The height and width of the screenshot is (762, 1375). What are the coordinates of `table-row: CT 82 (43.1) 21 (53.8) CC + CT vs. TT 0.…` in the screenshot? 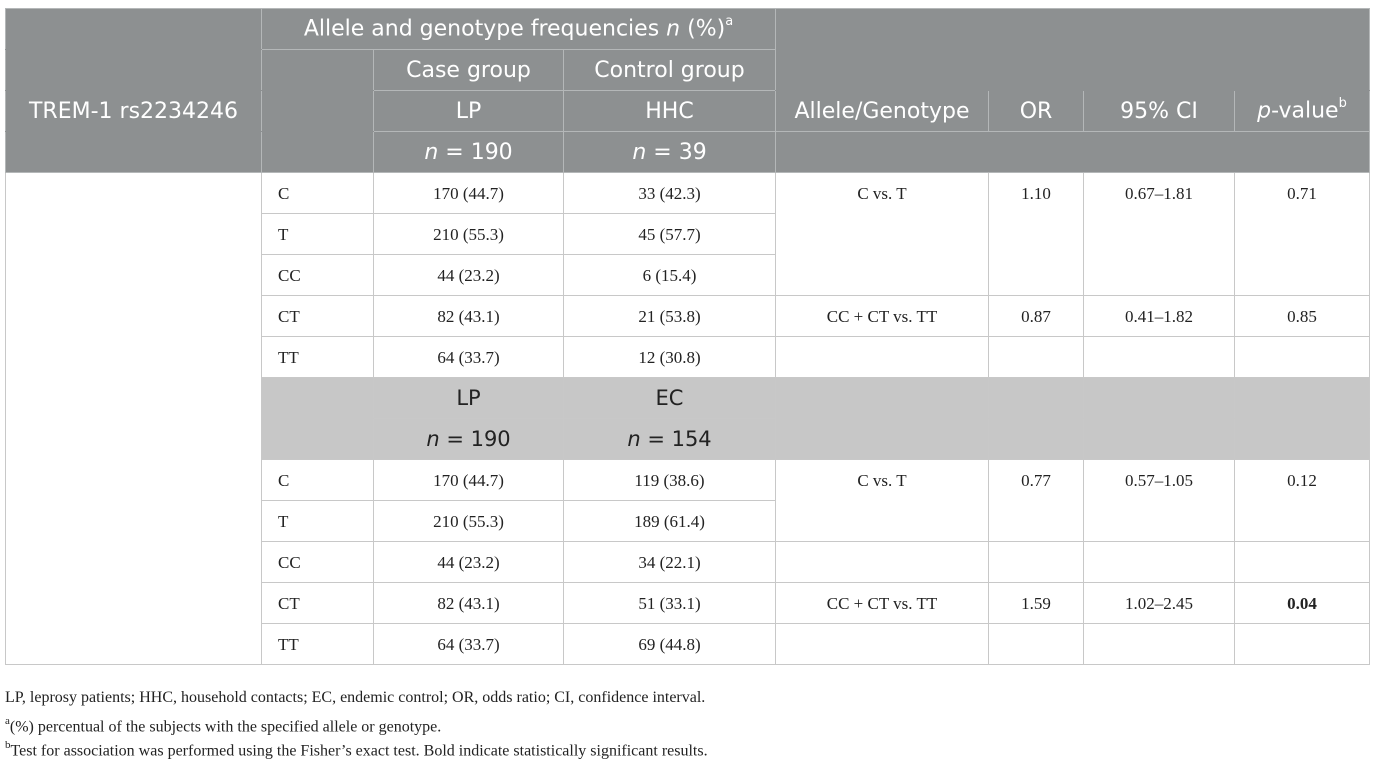 It's located at (688, 316).